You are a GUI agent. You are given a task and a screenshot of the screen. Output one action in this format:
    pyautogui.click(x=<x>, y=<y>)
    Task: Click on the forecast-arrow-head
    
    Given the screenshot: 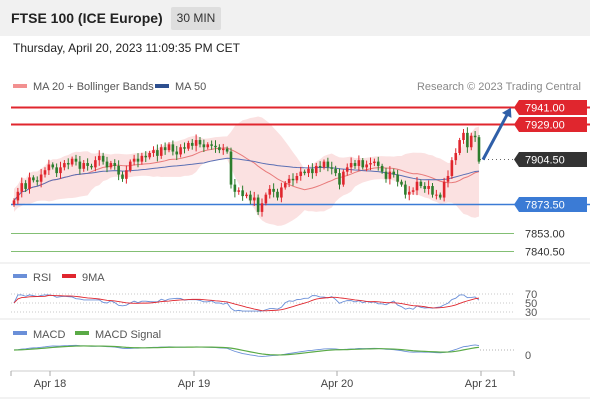 What is the action you would take?
    pyautogui.click(x=507, y=112)
    